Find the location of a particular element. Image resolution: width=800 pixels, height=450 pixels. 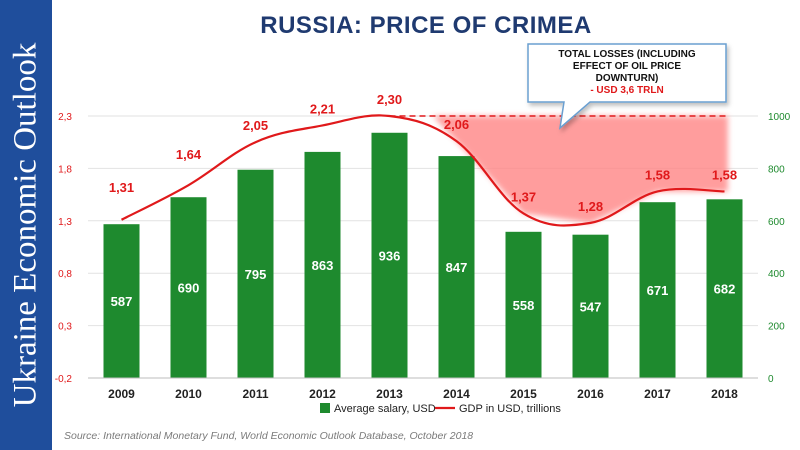

annotation-line3: DOWNTURN) is located at coordinates (627, 78).